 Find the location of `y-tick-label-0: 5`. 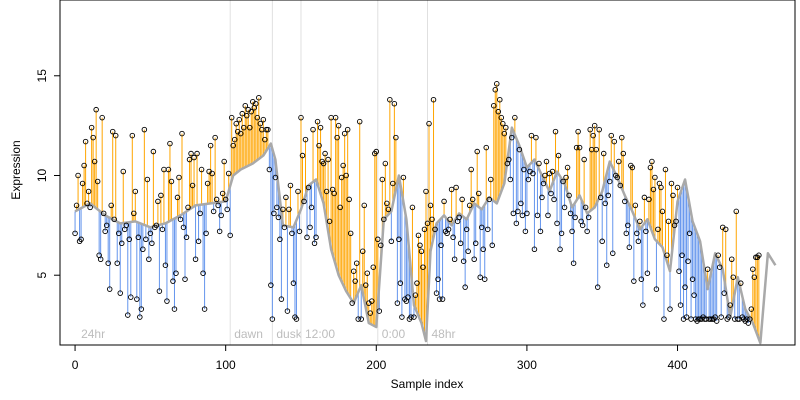

y-tick-label-0: 5 is located at coordinates (42, 275).